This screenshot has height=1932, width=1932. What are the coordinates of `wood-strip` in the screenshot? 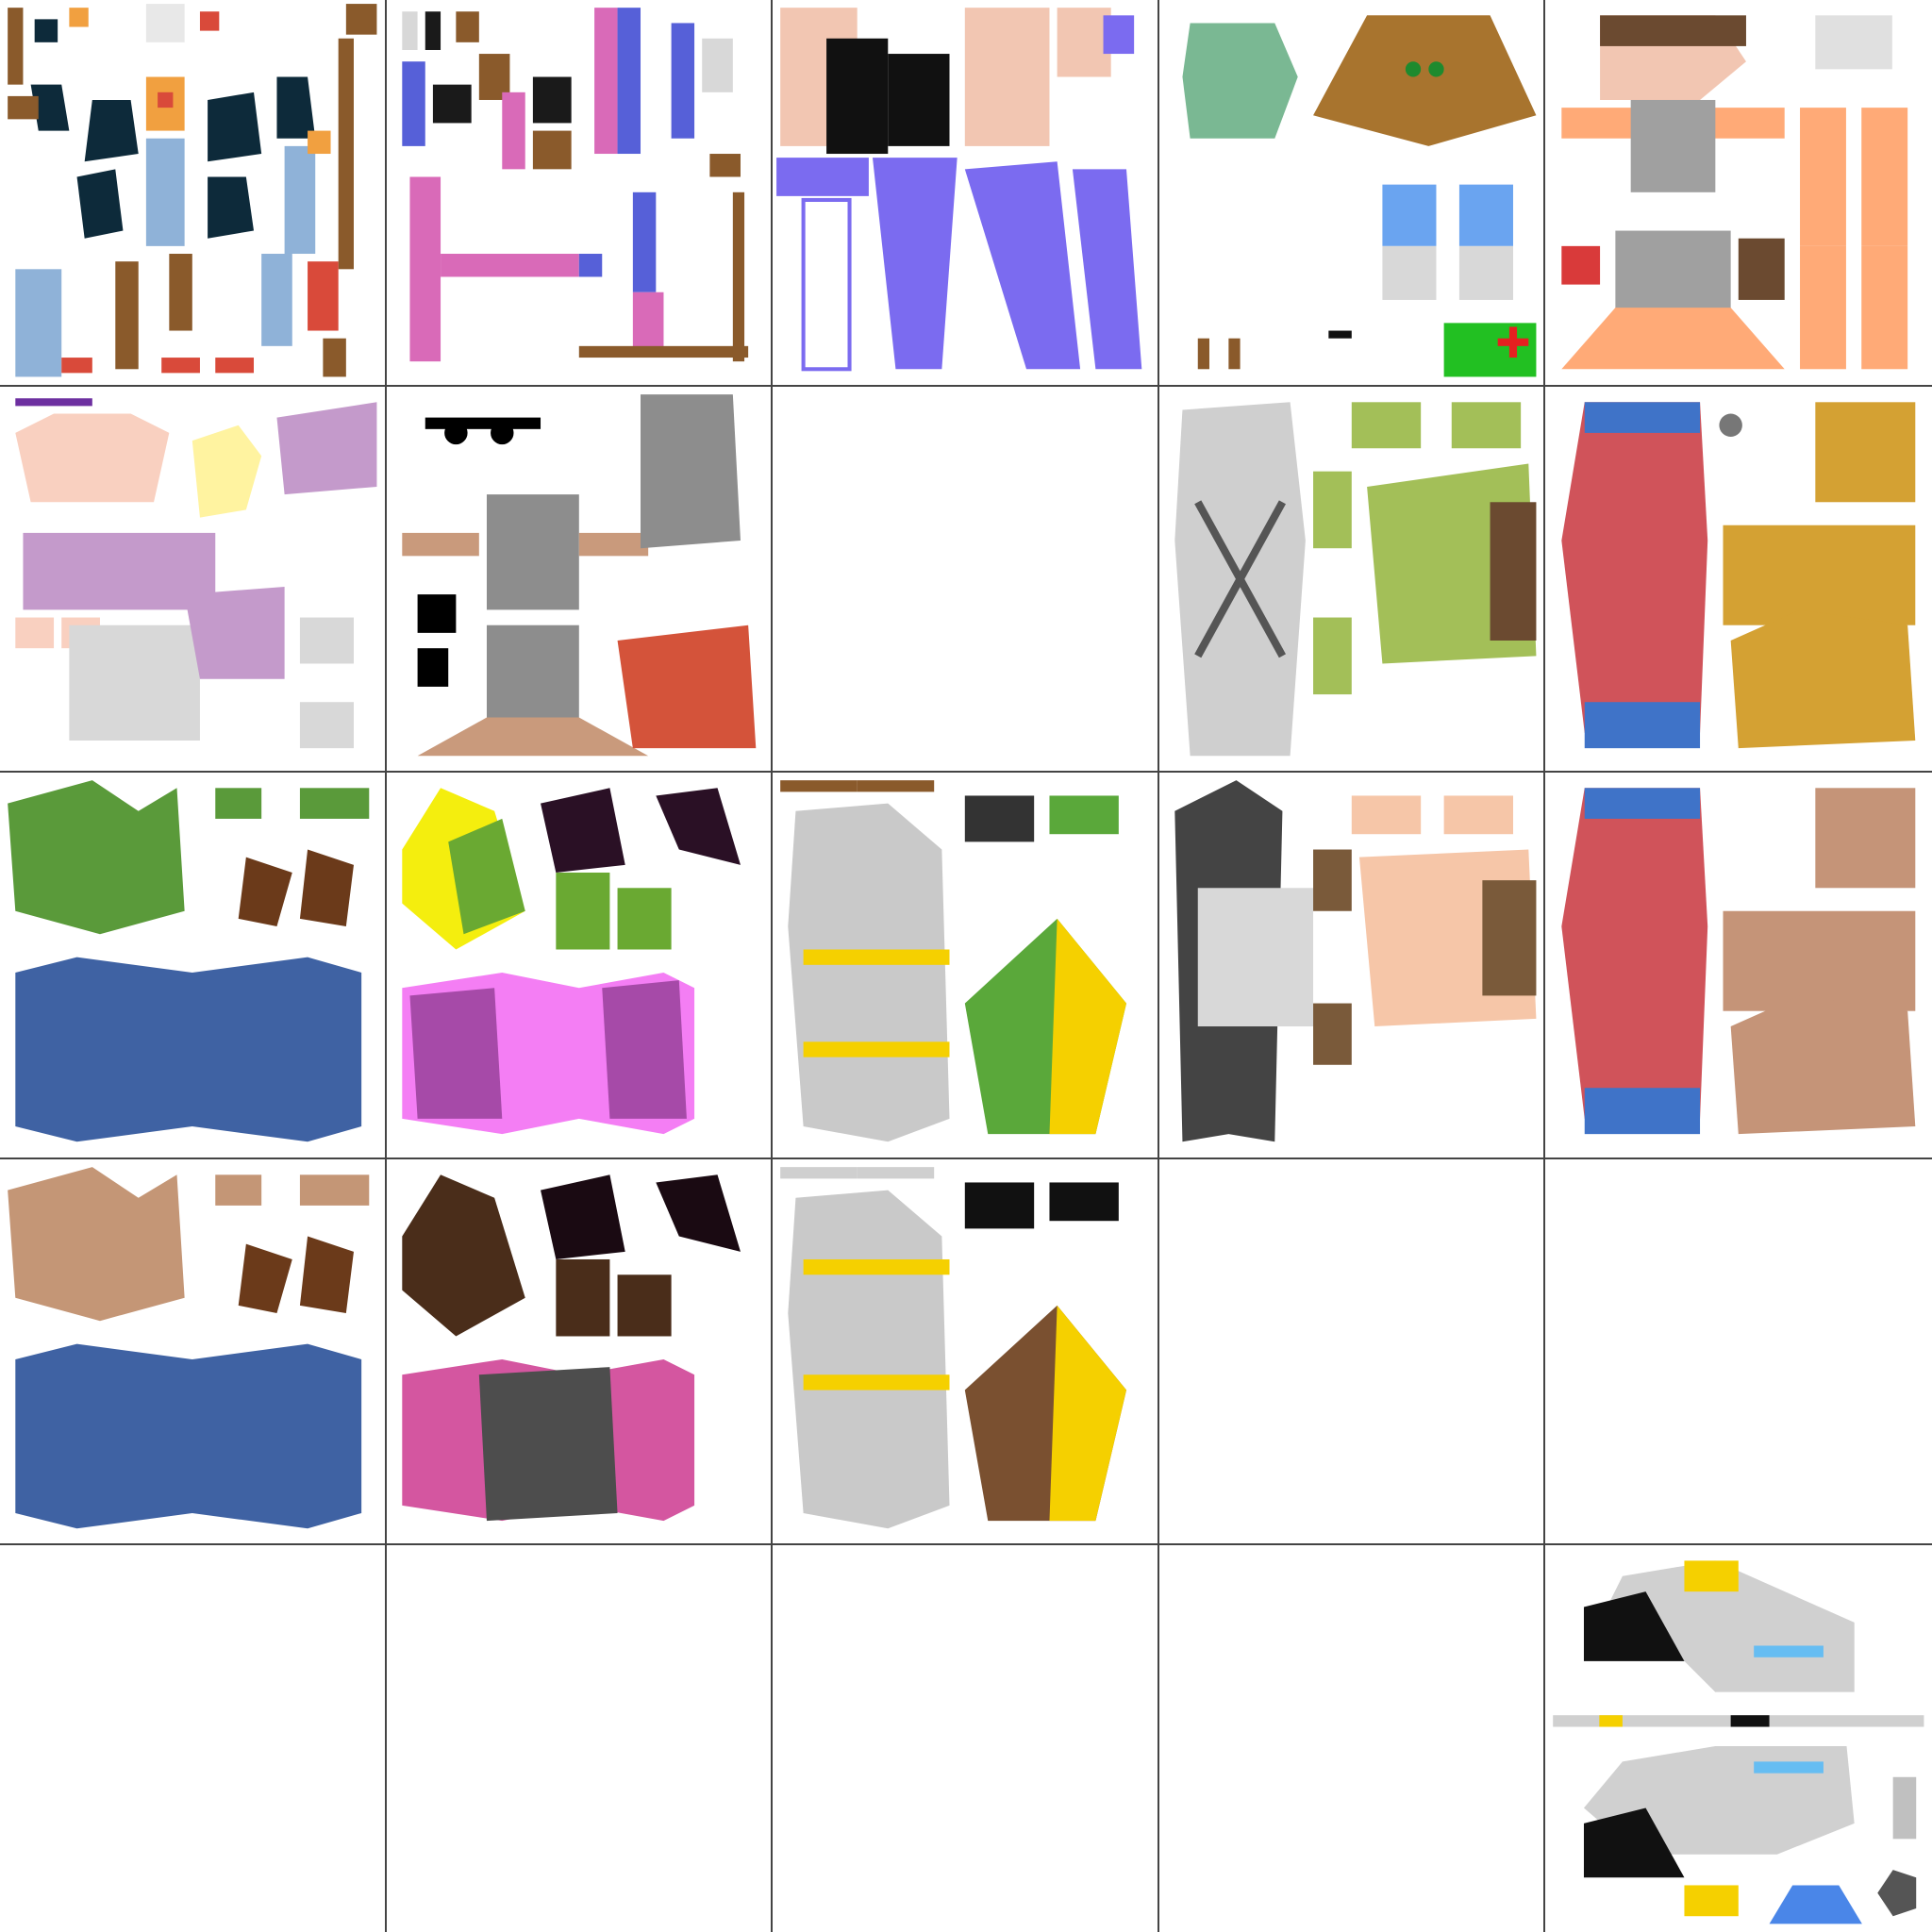 It's located at (16, 46).